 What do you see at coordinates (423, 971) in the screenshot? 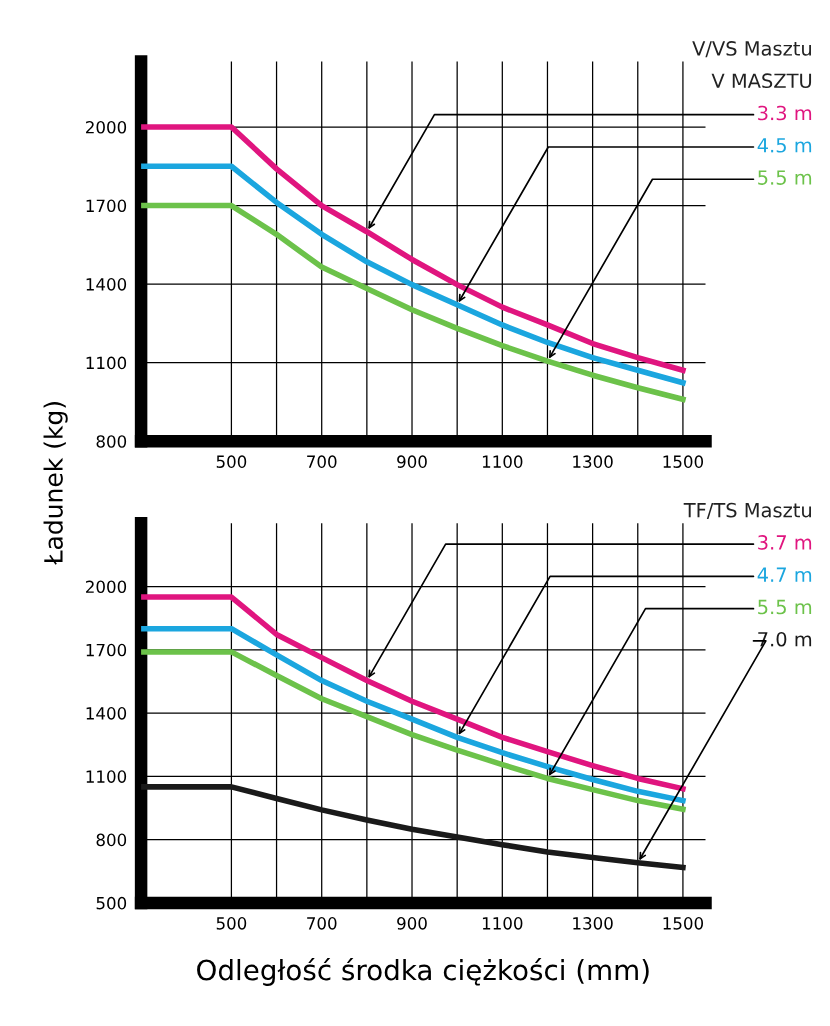
I see `x-axis-title: Odległość środka ciężkości (mm)` at bounding box center [423, 971].